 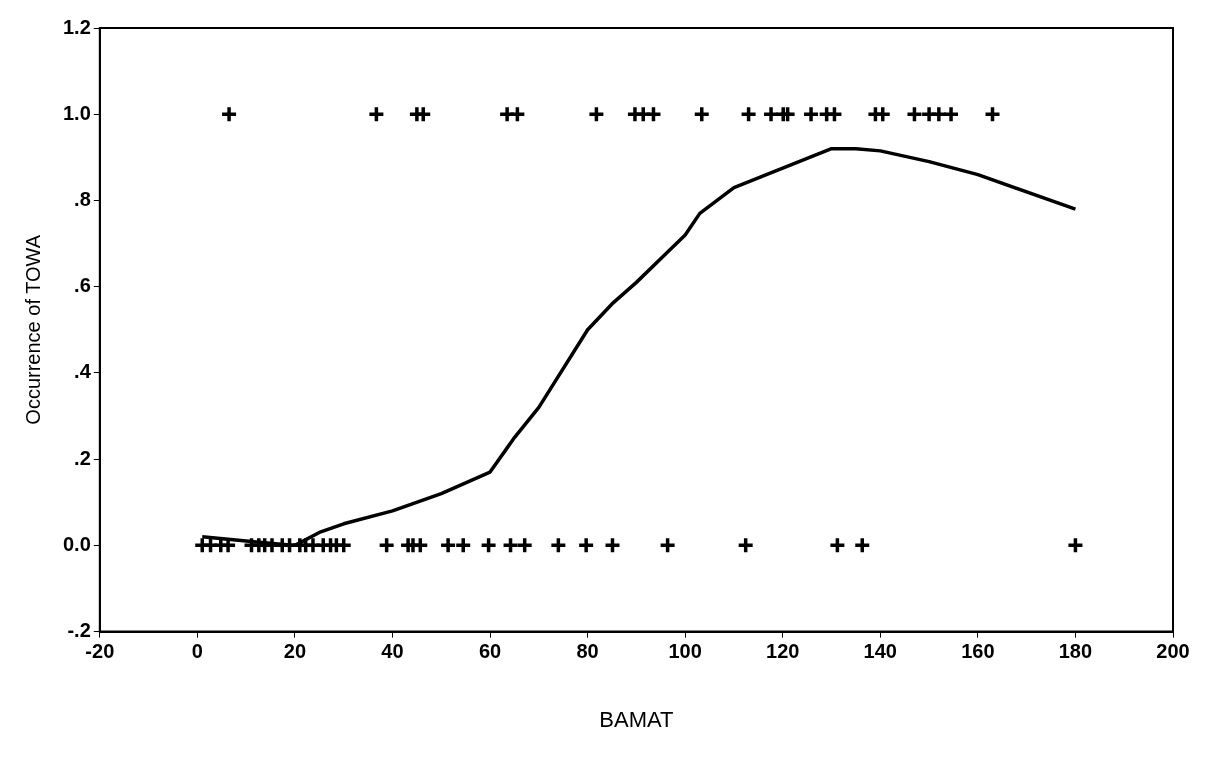 I want to click on x-tick-label: 120, so click(x=783, y=651).